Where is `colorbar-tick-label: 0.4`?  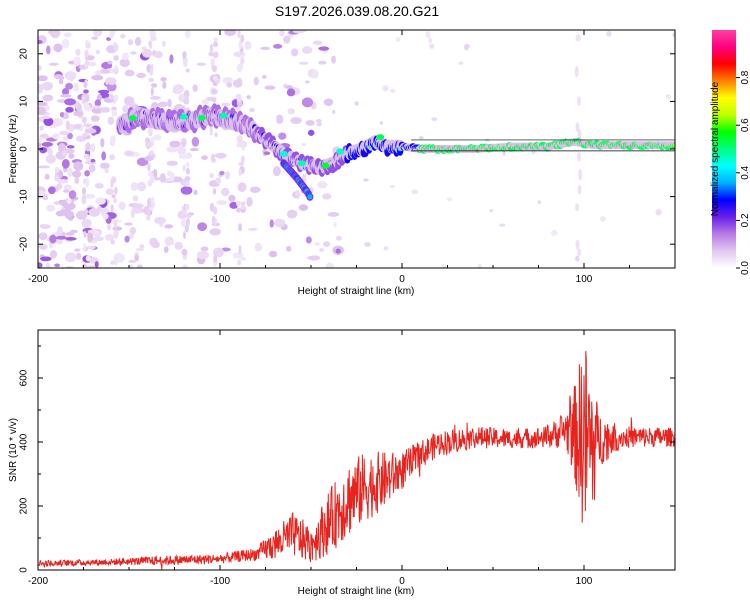
colorbar-tick-label: 0.4 is located at coordinates (745, 172).